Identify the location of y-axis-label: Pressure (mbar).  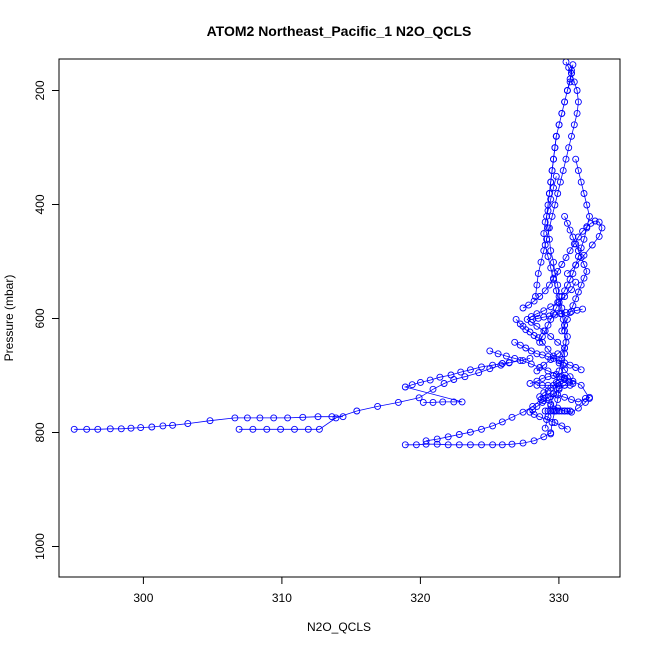
(9, 318).